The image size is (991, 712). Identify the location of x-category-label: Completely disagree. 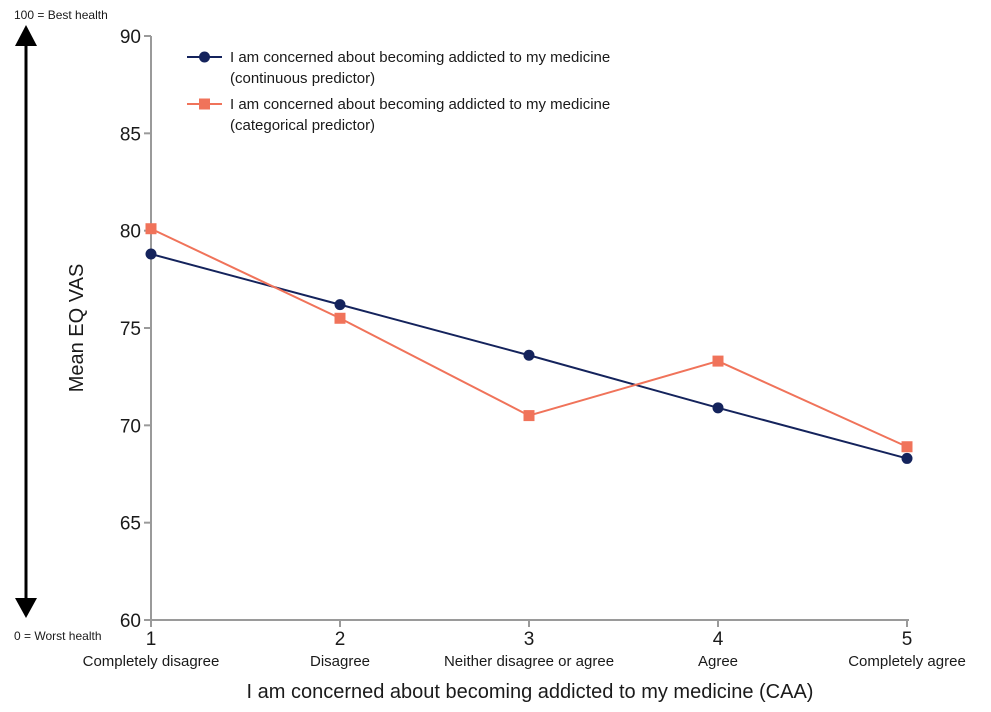
(151, 661).